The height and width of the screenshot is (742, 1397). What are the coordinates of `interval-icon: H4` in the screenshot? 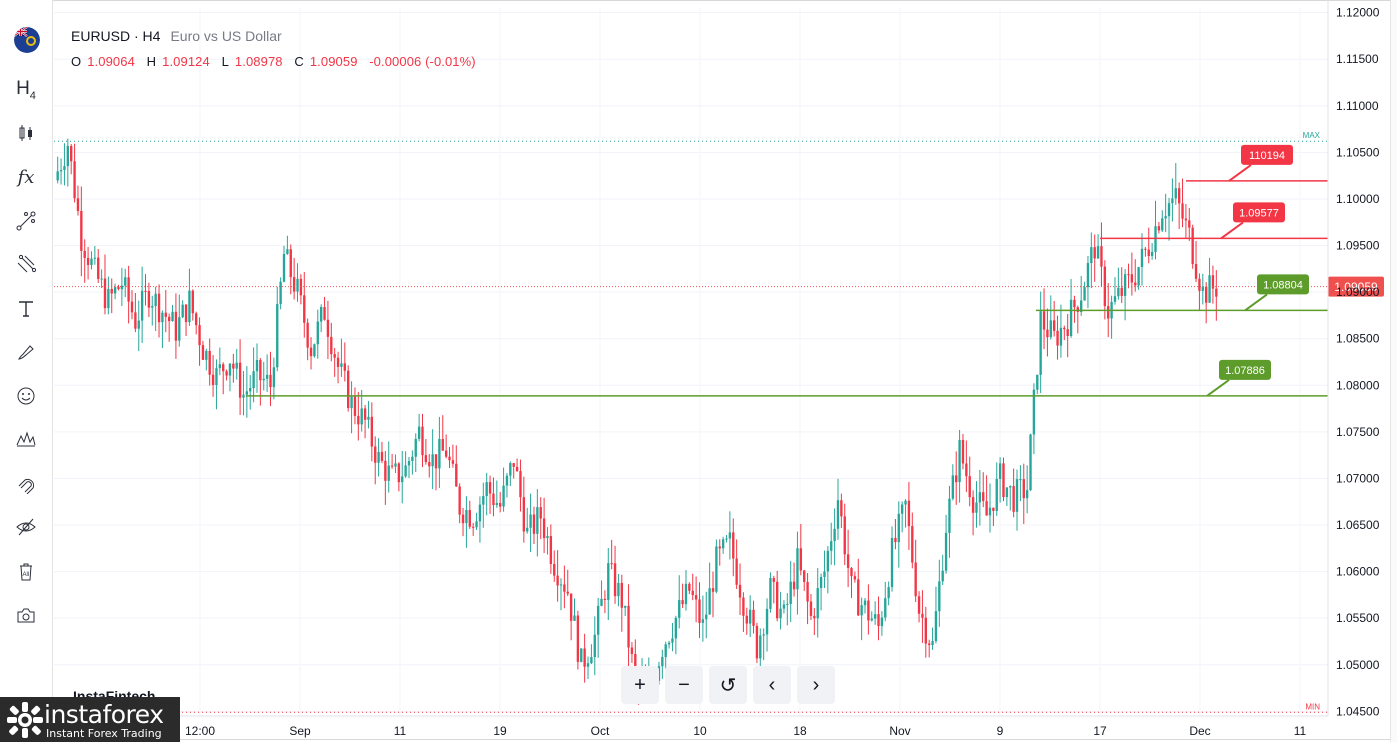 It's located at (26, 90).